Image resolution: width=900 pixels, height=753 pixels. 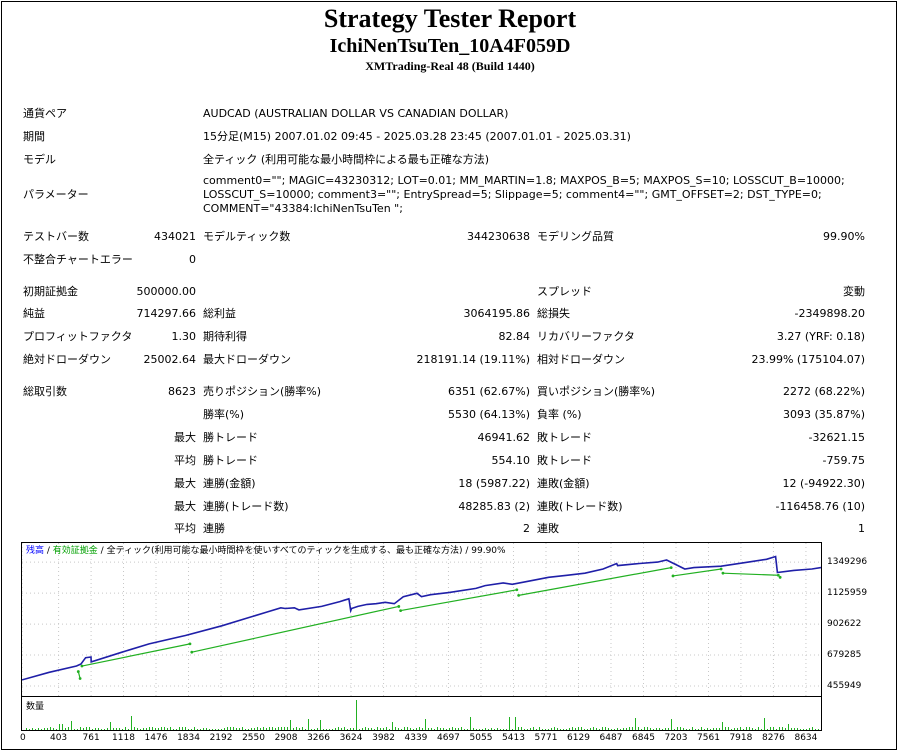 I want to click on x-tick-label-18: 6487, so click(x=611, y=738).